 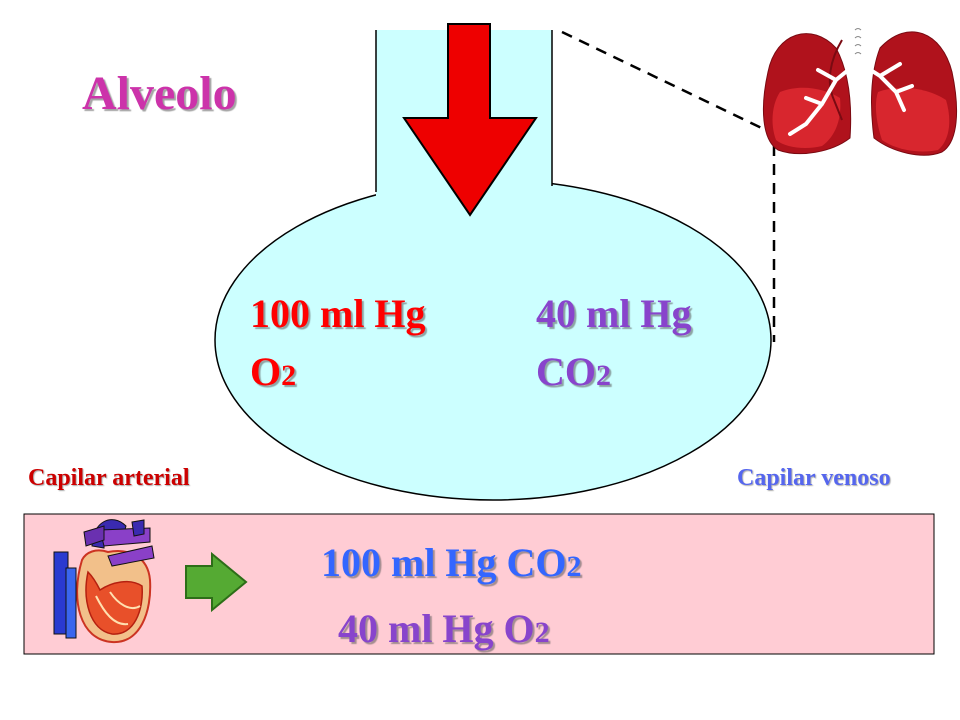 What do you see at coordinates (109, 478) in the screenshot?
I see `arterial-capillary-label: Capilar arterial` at bounding box center [109, 478].